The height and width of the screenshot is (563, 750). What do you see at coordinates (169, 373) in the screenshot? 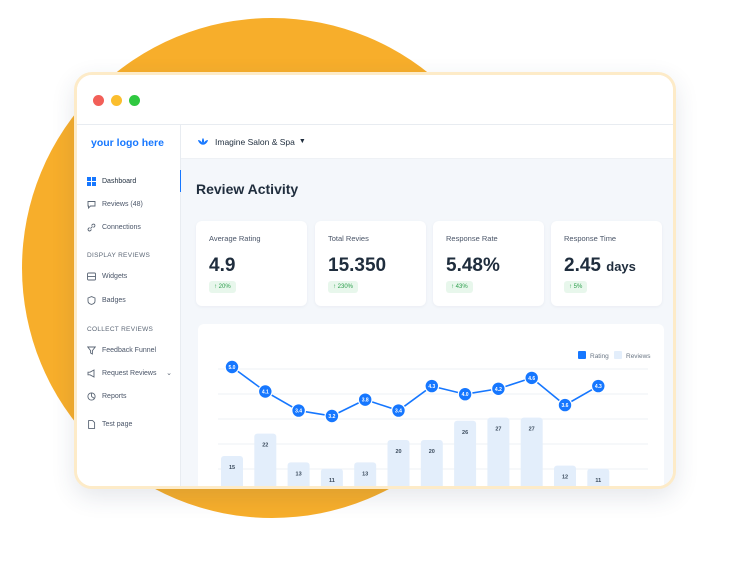
I see `chevron-down-icon: ⌄` at bounding box center [169, 373].